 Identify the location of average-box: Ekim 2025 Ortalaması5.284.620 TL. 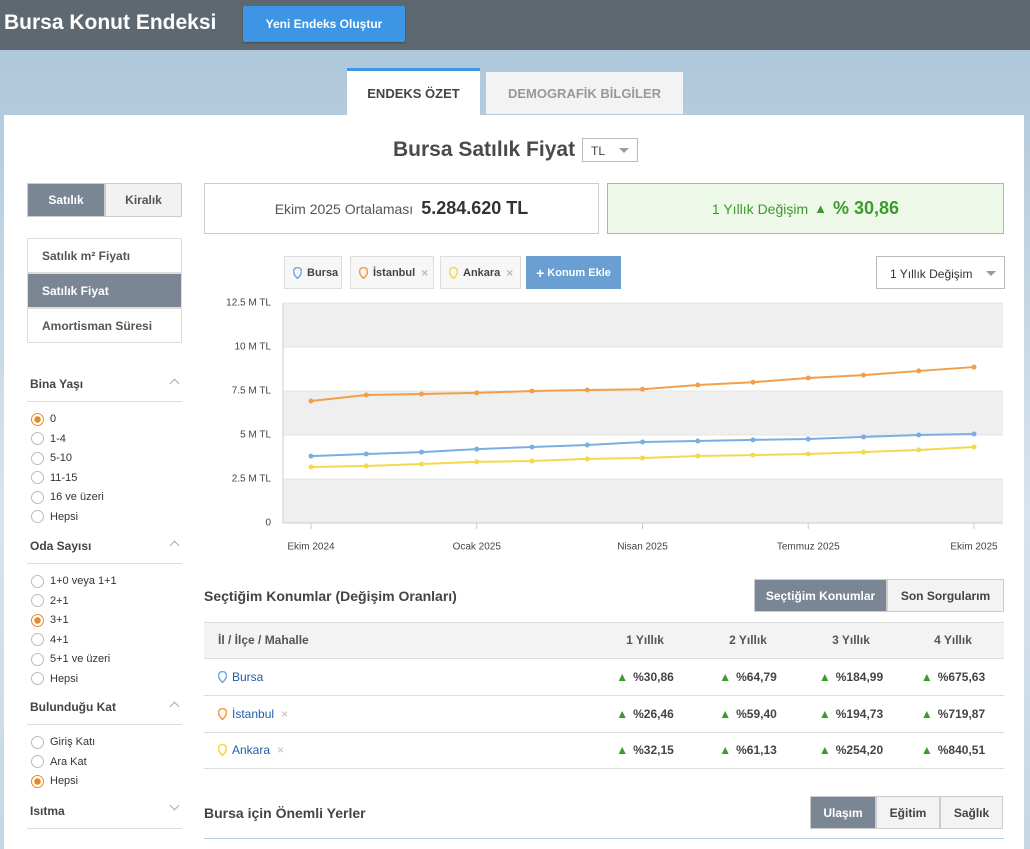
(401, 208).